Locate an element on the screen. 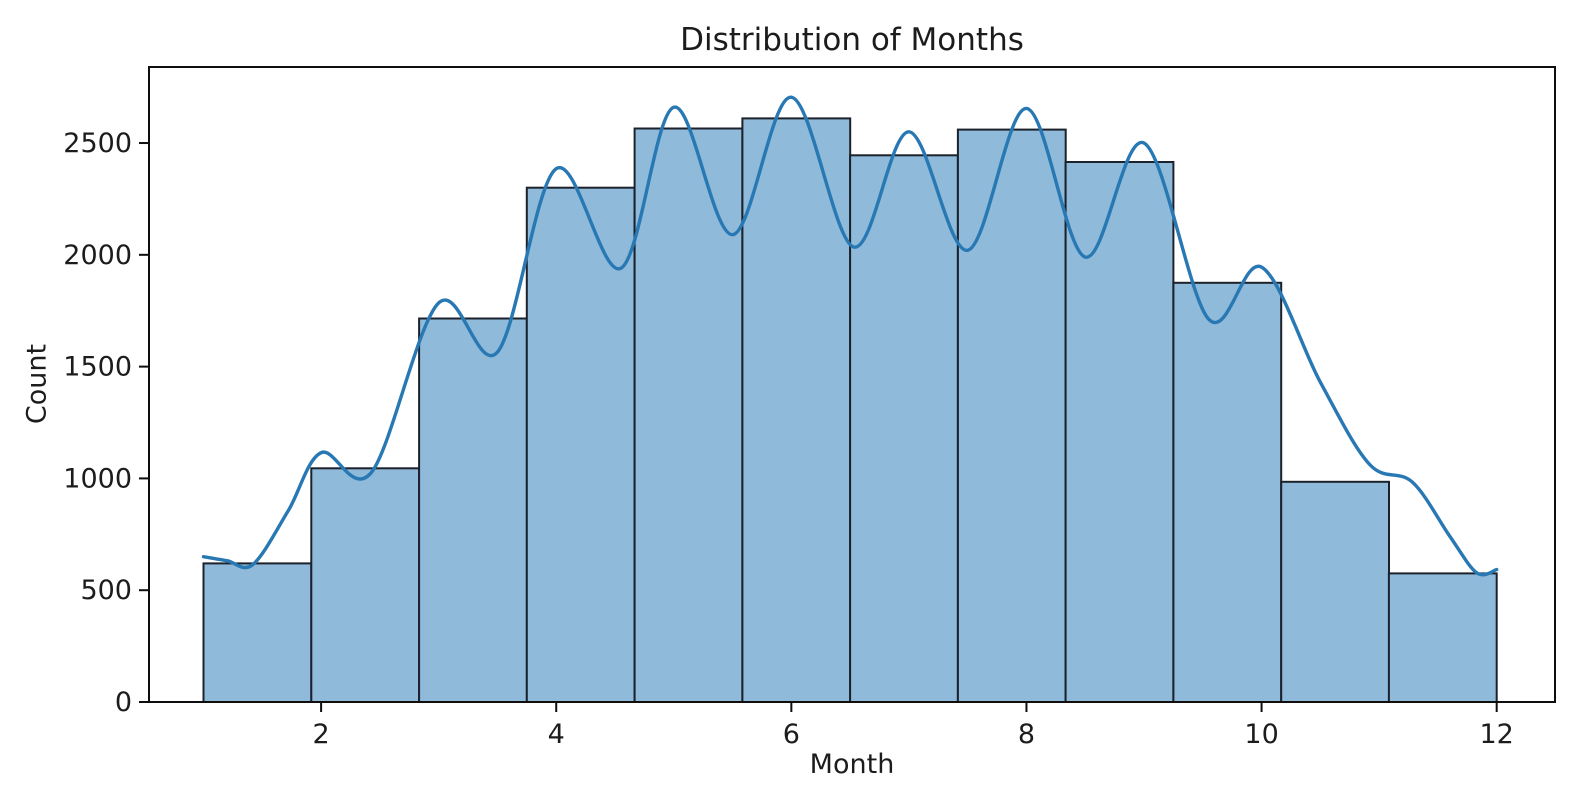  x-tick-label: 12 is located at coordinates (1497, 734).